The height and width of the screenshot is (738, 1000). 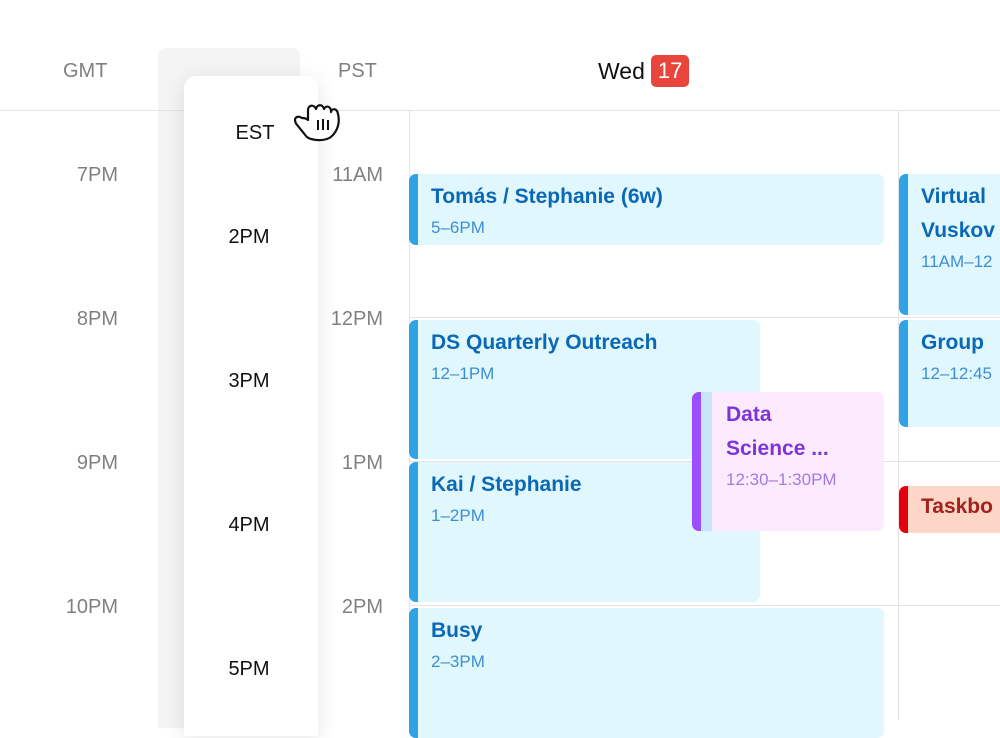 I want to click on event-title-line: Data, so click(x=749, y=414).